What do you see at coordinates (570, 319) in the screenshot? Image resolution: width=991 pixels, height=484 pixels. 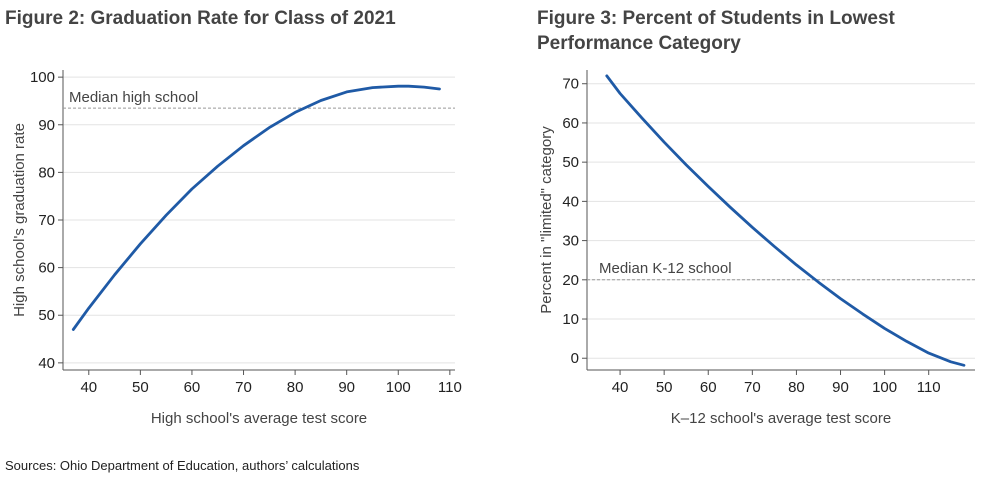 I see `y-tick-label: 10` at bounding box center [570, 319].